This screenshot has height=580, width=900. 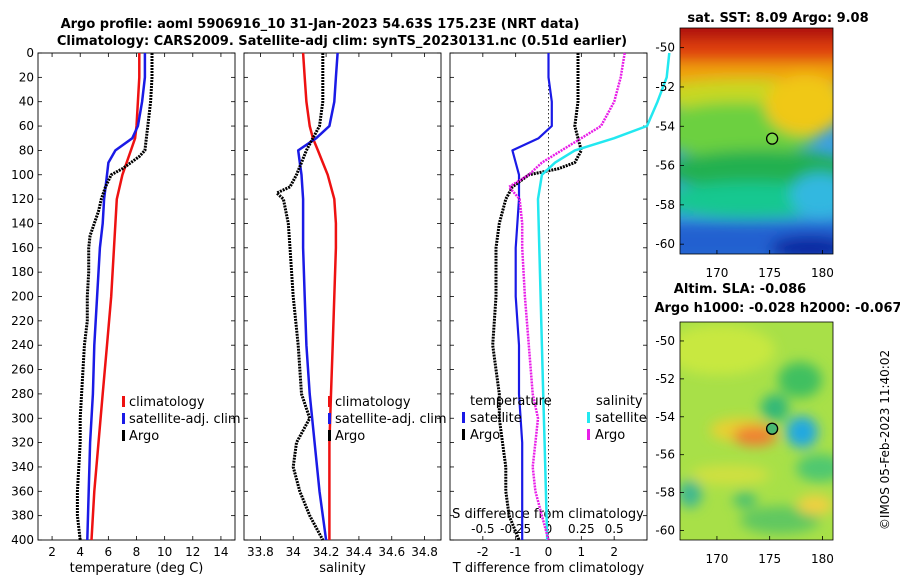 What do you see at coordinates (777, 308) in the screenshot?
I see `sla-map-title-line2: Argo h1000: -0.028 h2000: -0.067` at bounding box center [777, 308].